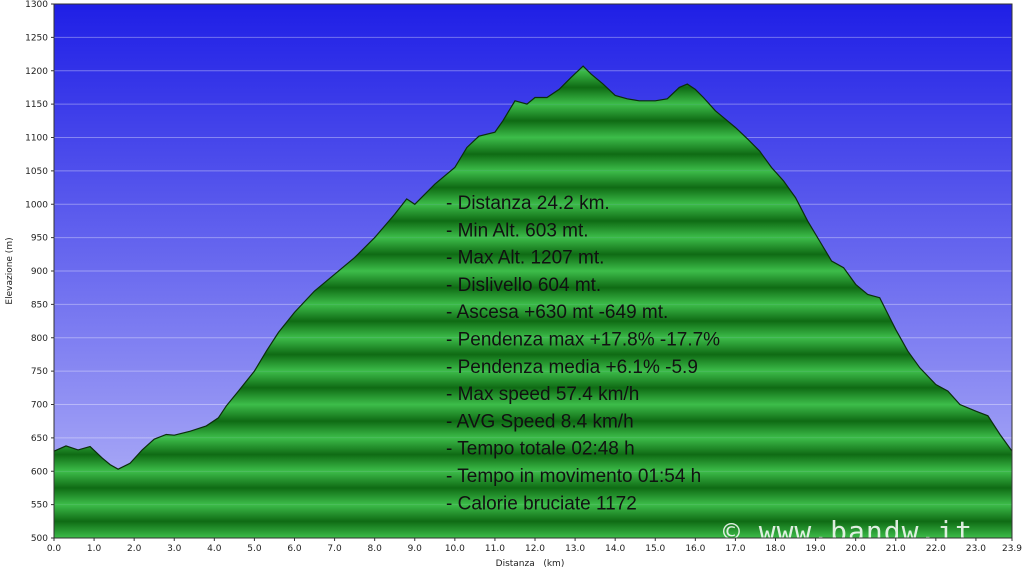 The height and width of the screenshot is (571, 1024). Describe the element at coordinates (36, 5) in the screenshot. I see `y-tick-label: 1300` at that location.